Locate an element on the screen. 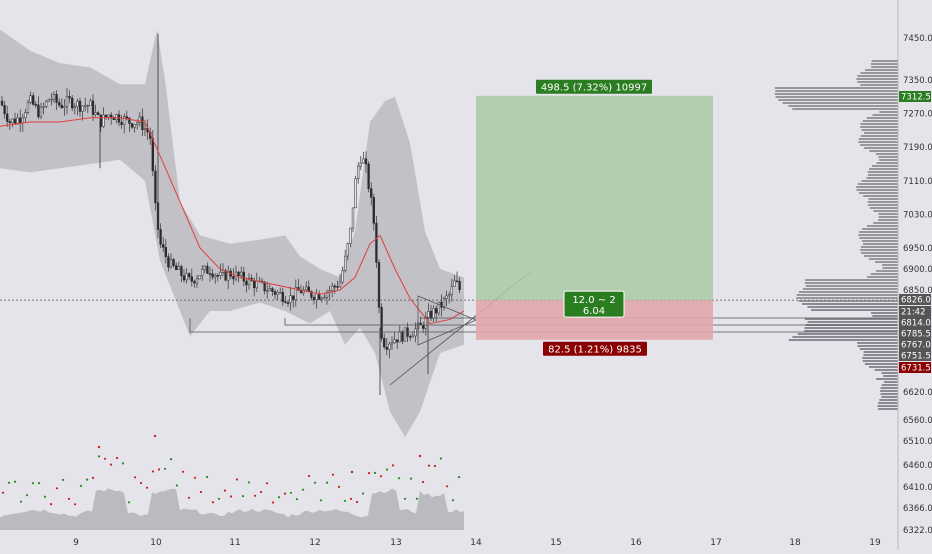 Image resolution: width=932 pixels, height=554 pixels. time-axis-label: 13 is located at coordinates (395, 543).